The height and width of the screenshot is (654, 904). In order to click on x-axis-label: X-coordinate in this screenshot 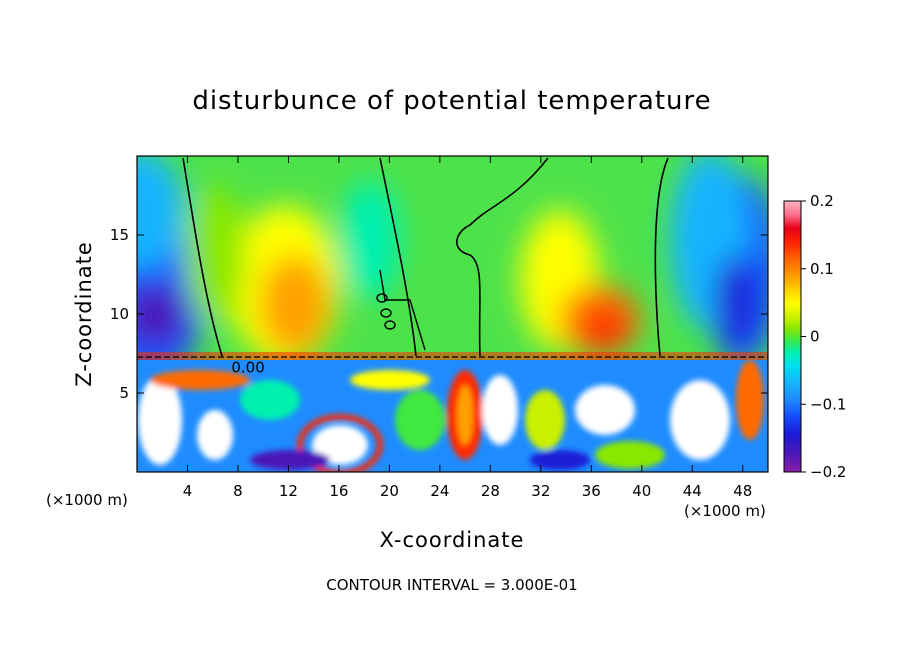, I will do `click(452, 540)`.